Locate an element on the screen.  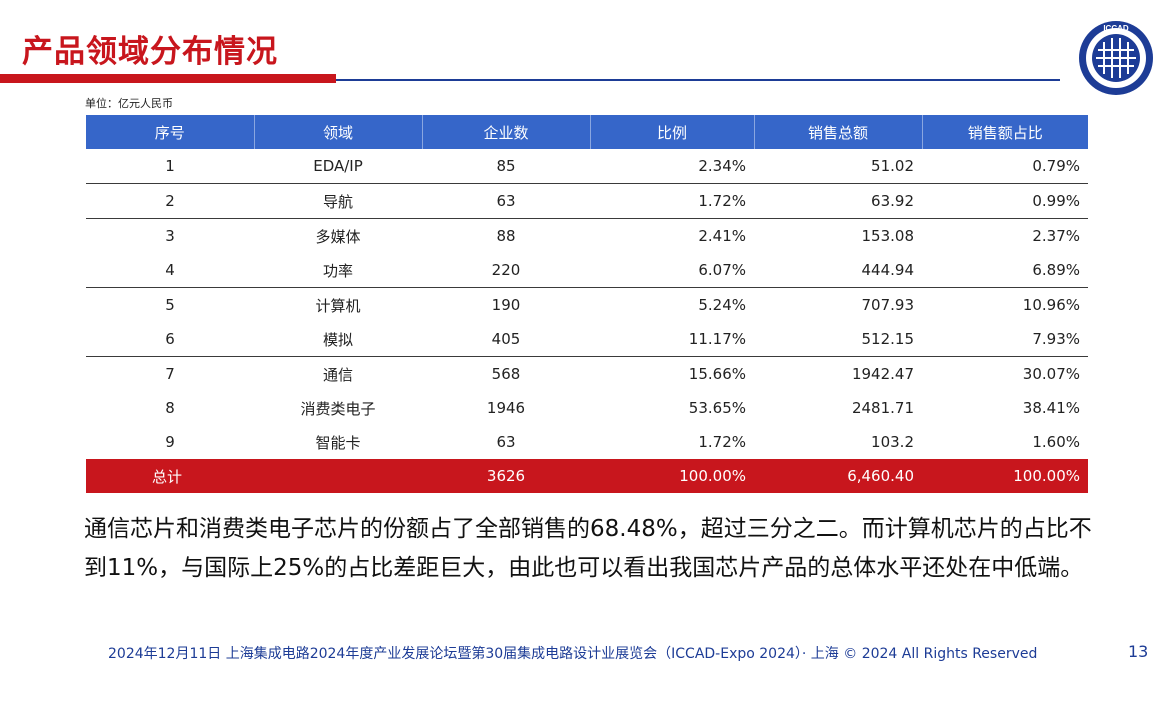
cell-domain: 导航 is located at coordinates (338, 201).